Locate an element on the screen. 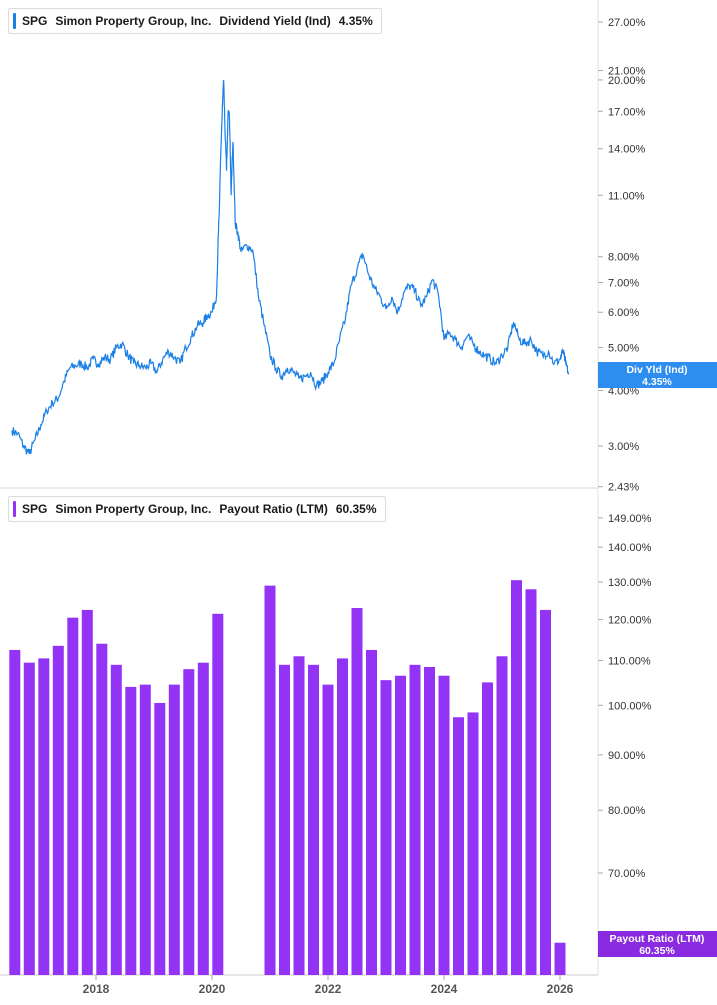 This screenshot has width=717, height=1005. yield-y-tick-label: 4.00% is located at coordinates (623, 391).